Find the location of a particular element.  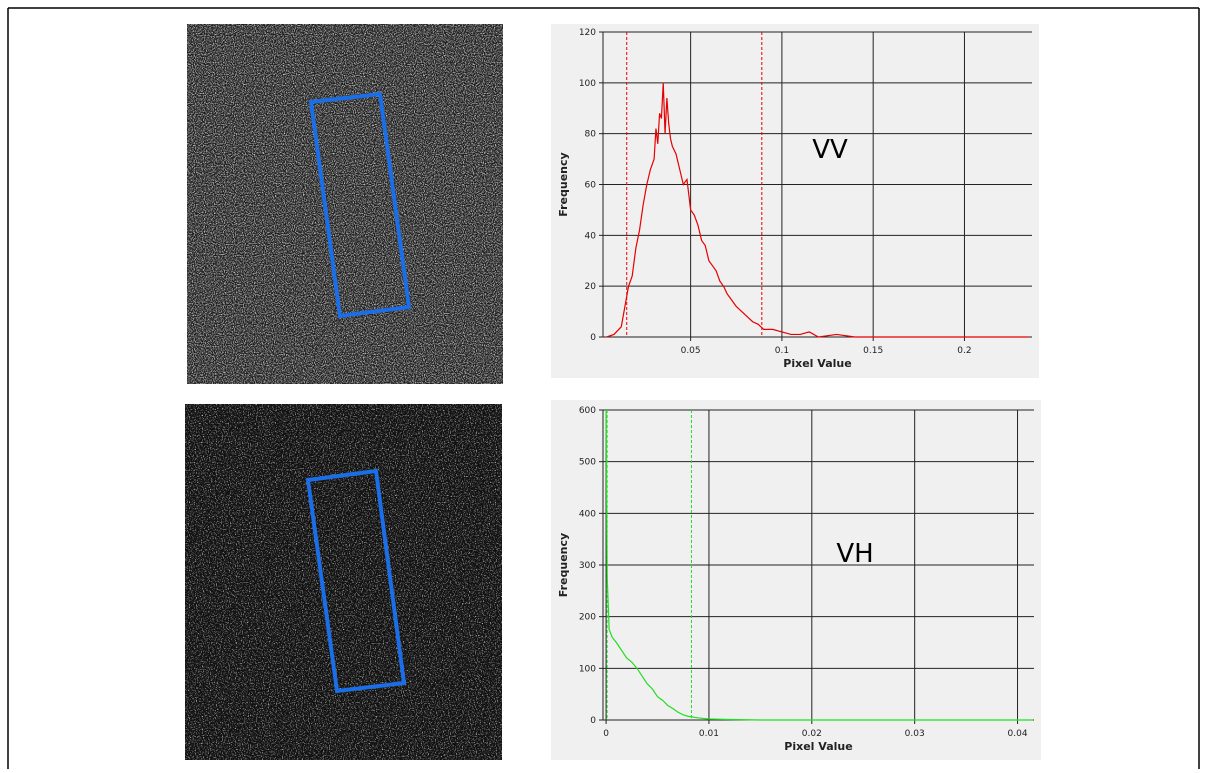

x-tick-label: 0.15 is located at coordinates (873, 351).